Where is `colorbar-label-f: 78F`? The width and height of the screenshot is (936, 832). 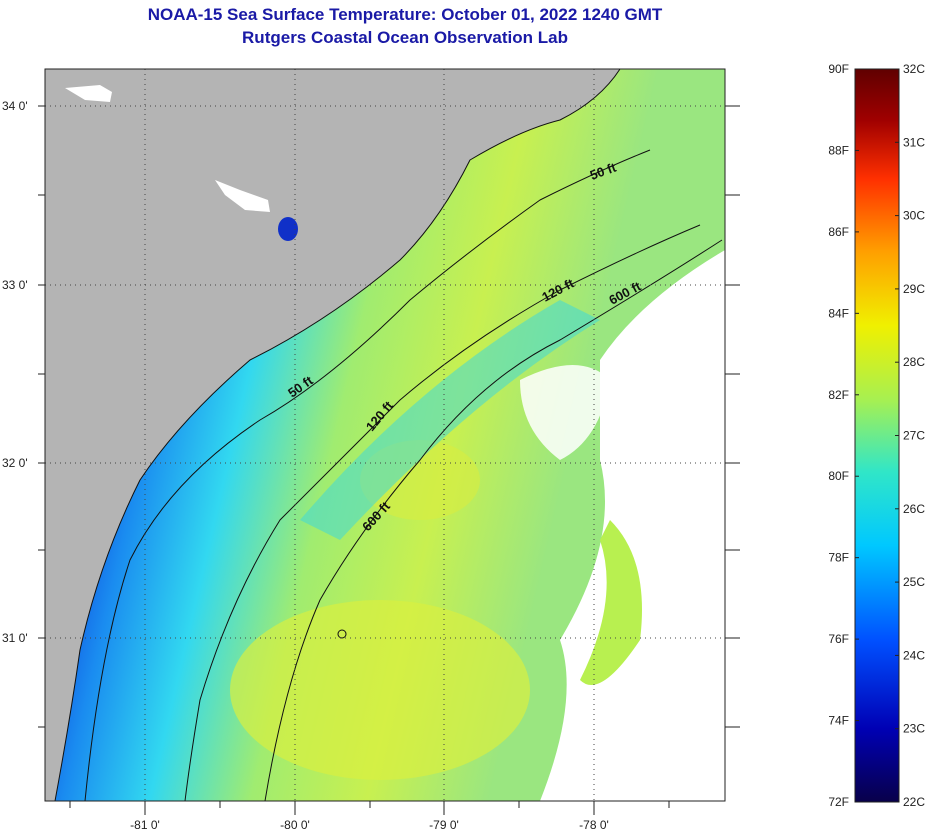
colorbar-label-f: 78F is located at coordinates (838, 558).